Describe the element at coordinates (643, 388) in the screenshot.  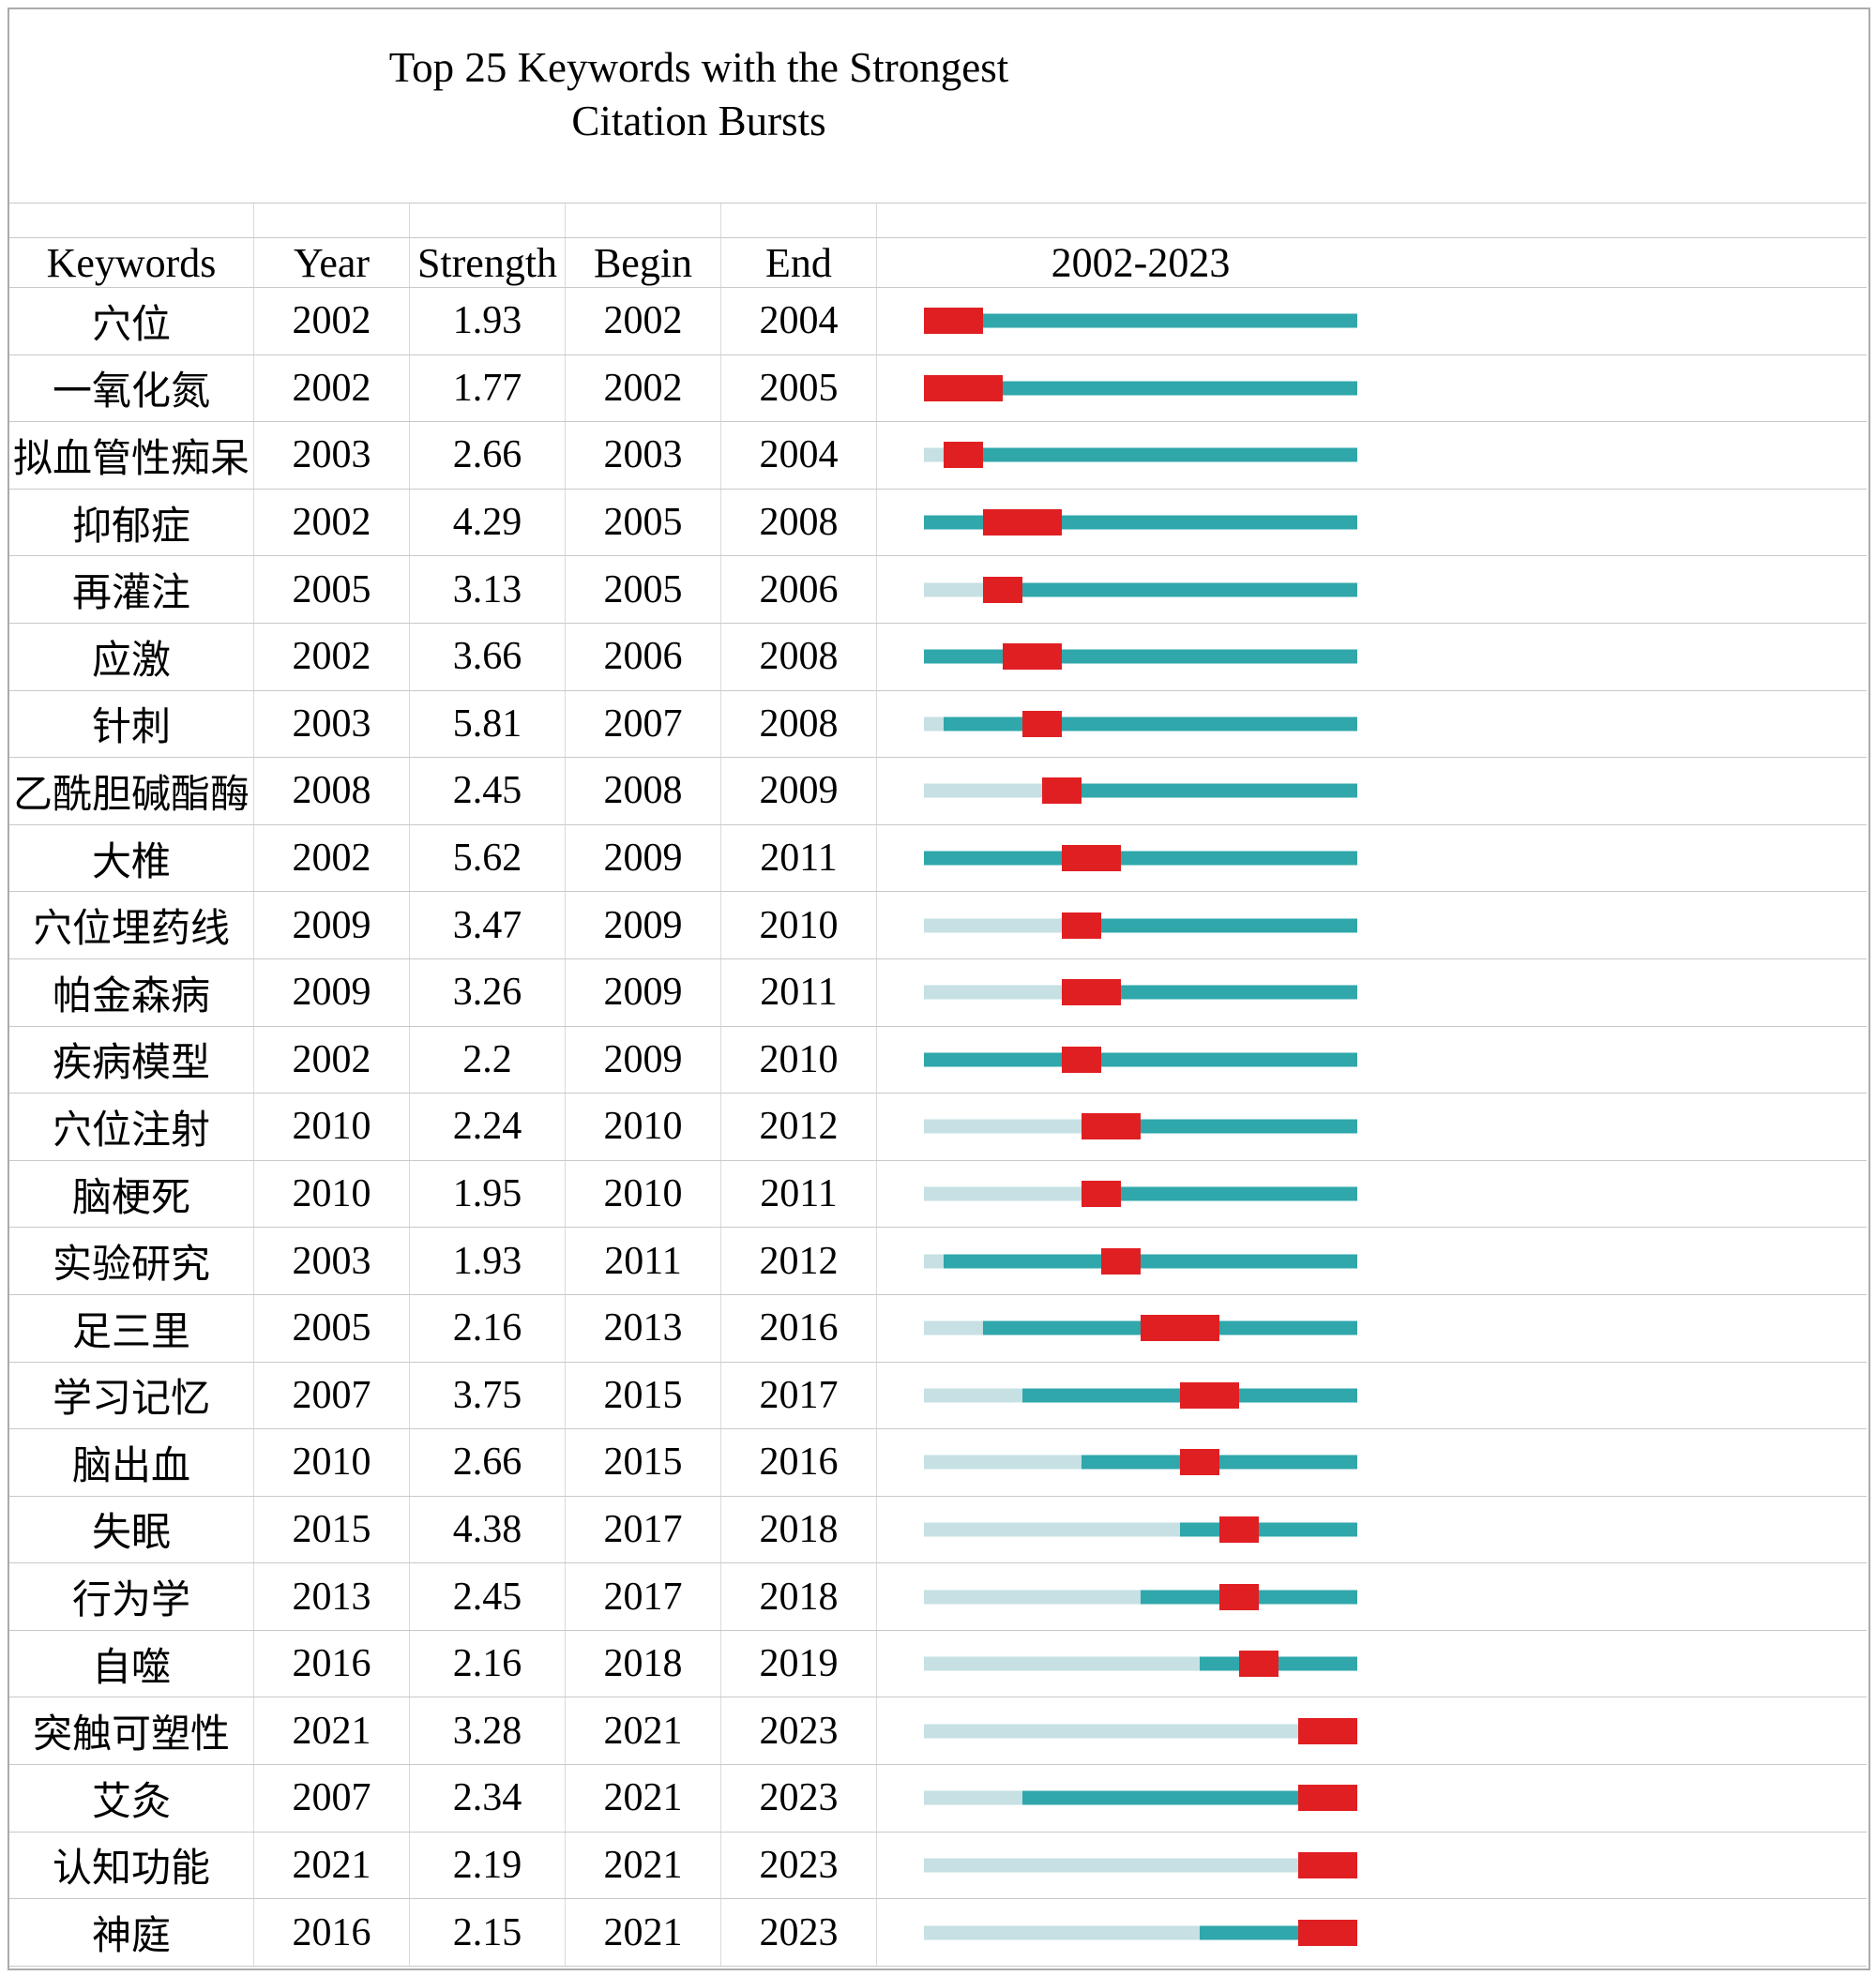
I see `begin-cell: 2002` at that location.